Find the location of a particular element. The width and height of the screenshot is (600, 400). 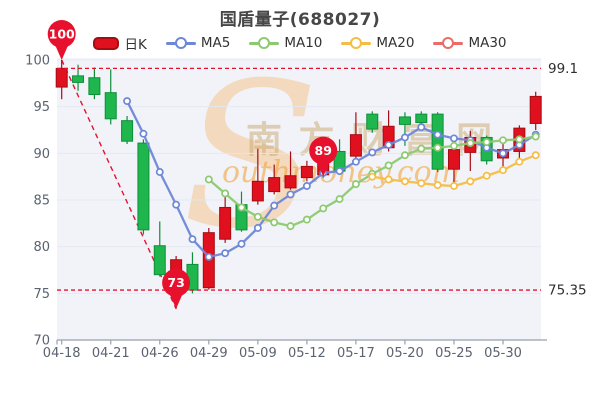

svg-text: 85 is located at coordinates (41, 201).